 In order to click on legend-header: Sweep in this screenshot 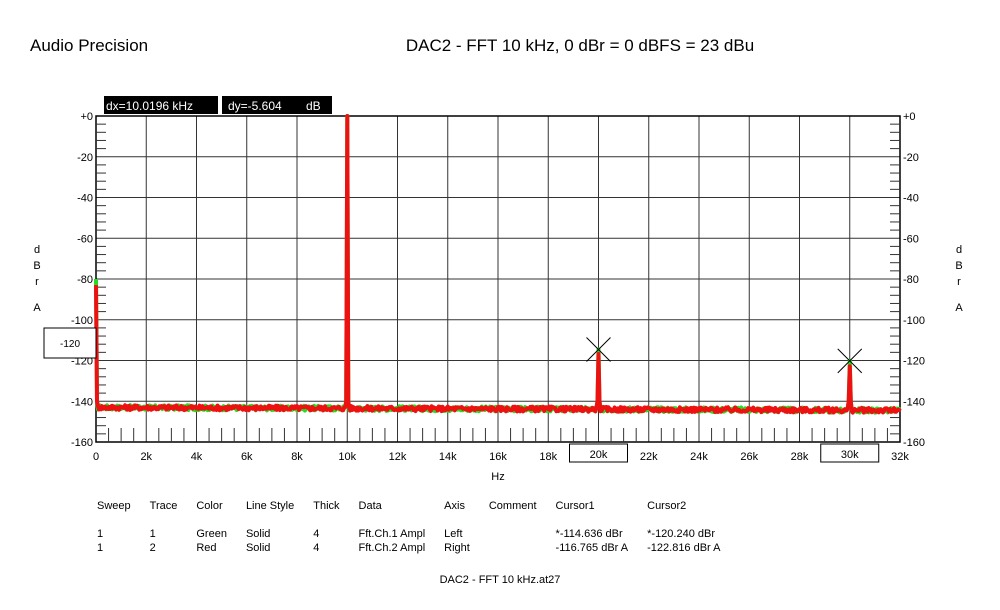, I will do `click(114, 506)`.